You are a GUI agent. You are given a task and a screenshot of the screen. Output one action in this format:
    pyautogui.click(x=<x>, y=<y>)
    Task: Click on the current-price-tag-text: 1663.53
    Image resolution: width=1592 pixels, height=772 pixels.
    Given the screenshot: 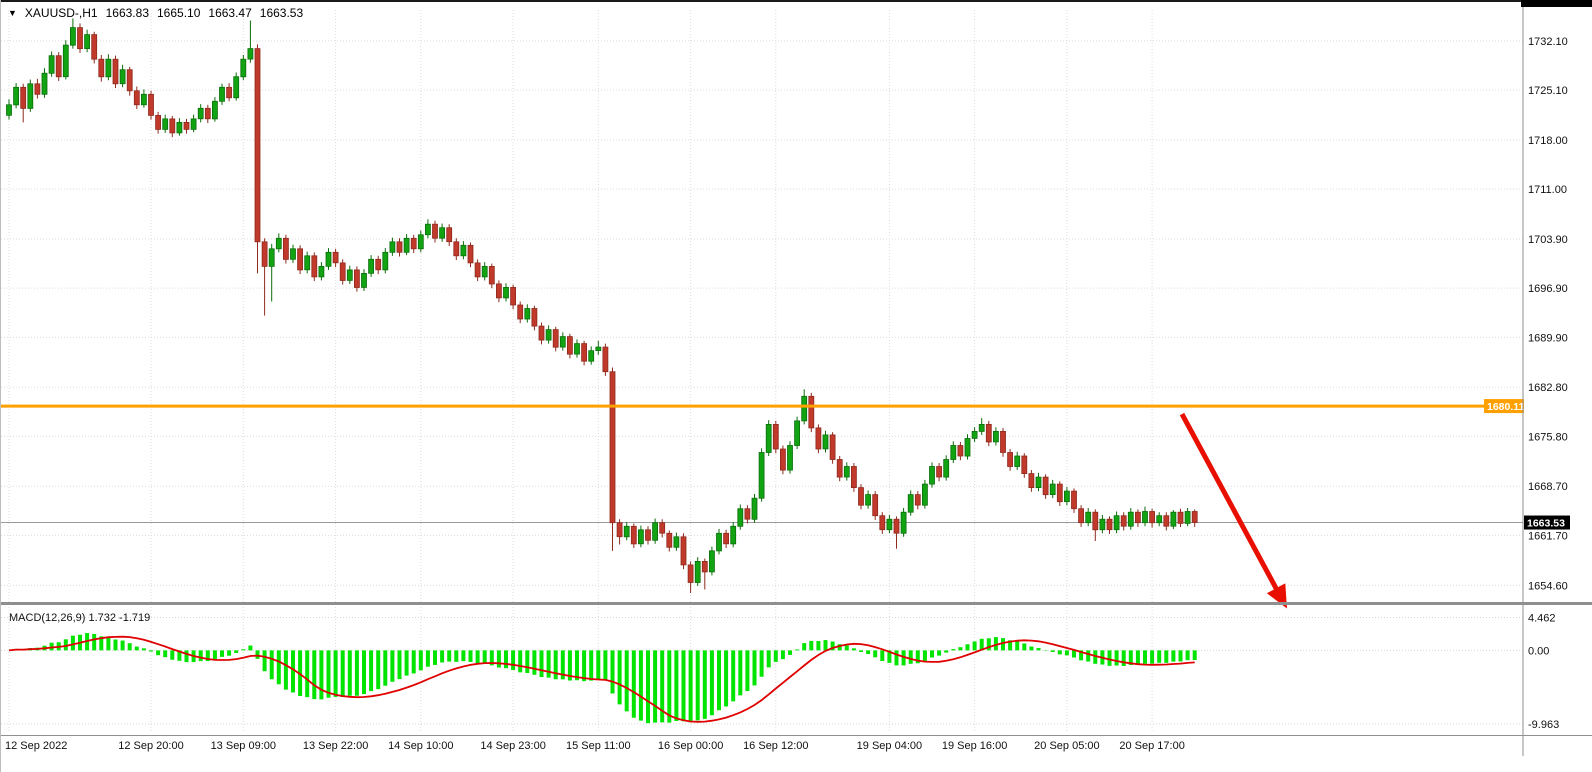 What is the action you would take?
    pyautogui.click(x=1546, y=524)
    